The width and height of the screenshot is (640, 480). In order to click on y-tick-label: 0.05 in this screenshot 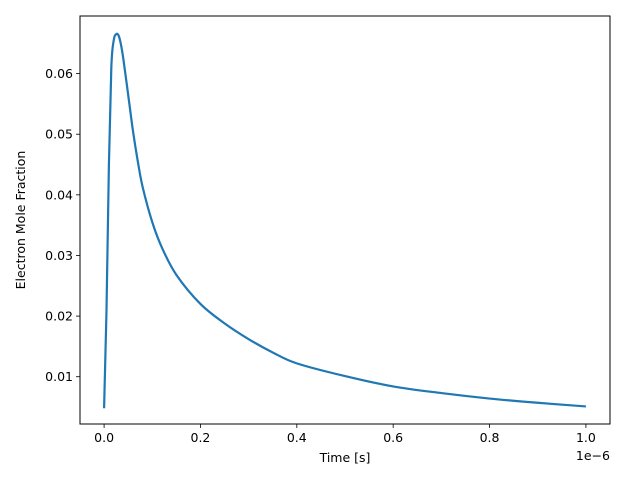, I will do `click(59, 134)`.